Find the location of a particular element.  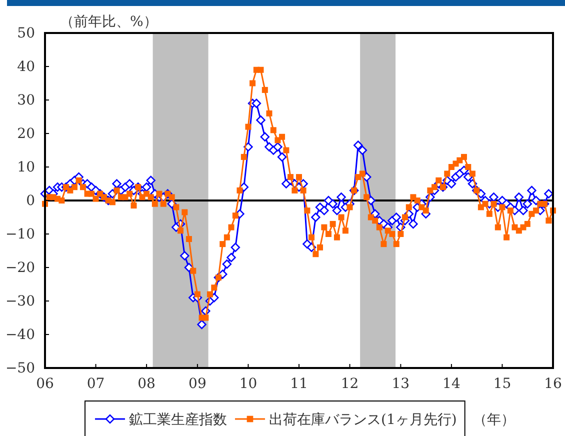

legend-label: 鉱工業生産指数 is located at coordinates (178, 420).